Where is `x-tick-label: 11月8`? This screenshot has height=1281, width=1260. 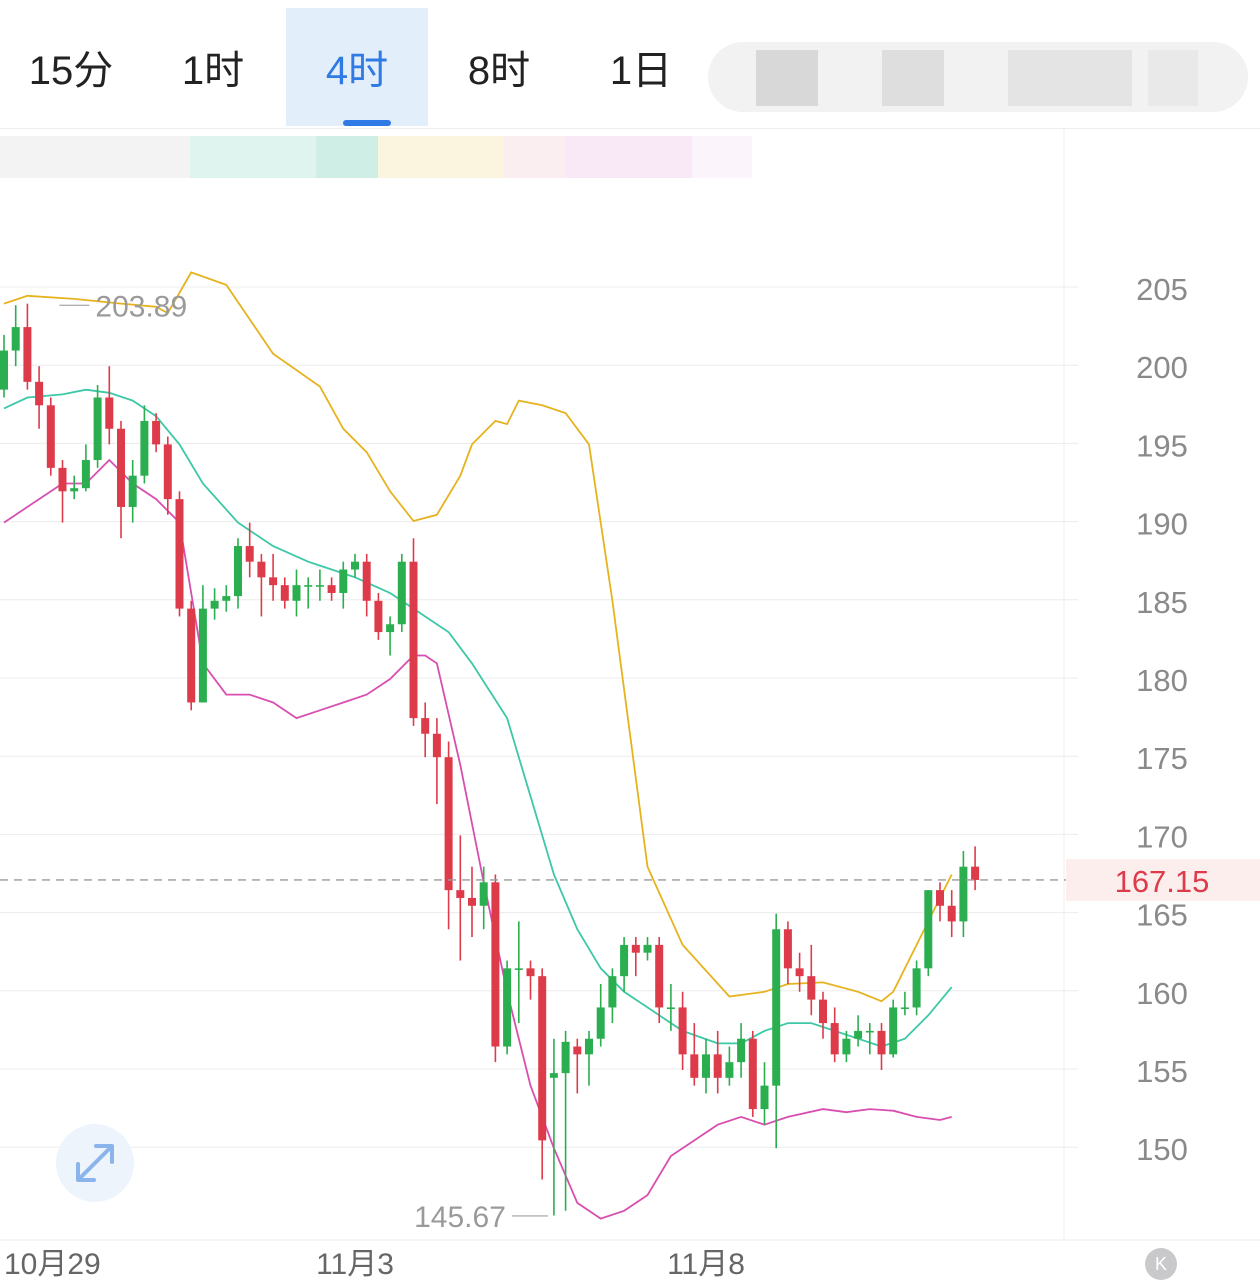 x-tick-label: 11月8 is located at coordinates (706, 1264).